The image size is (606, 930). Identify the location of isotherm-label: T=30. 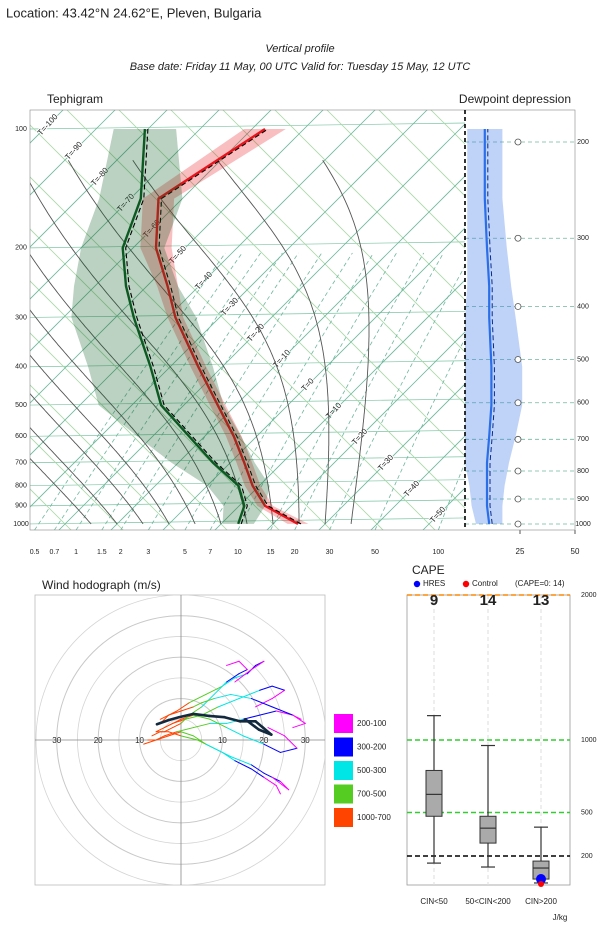
(385, 462).